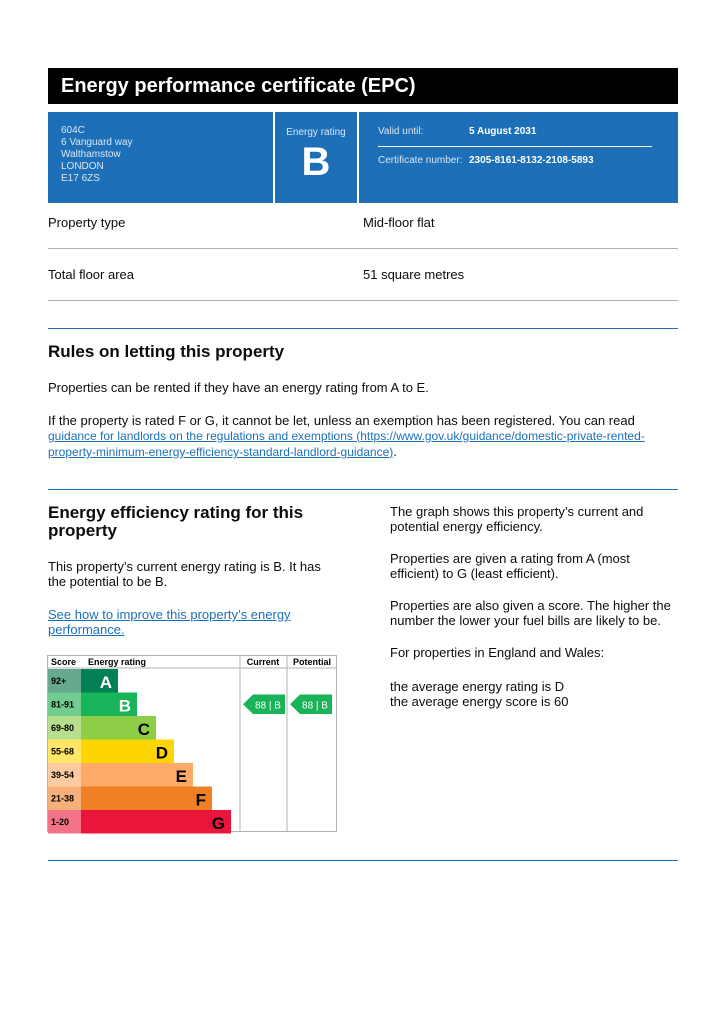  I want to click on score: 1-20, so click(60, 822).